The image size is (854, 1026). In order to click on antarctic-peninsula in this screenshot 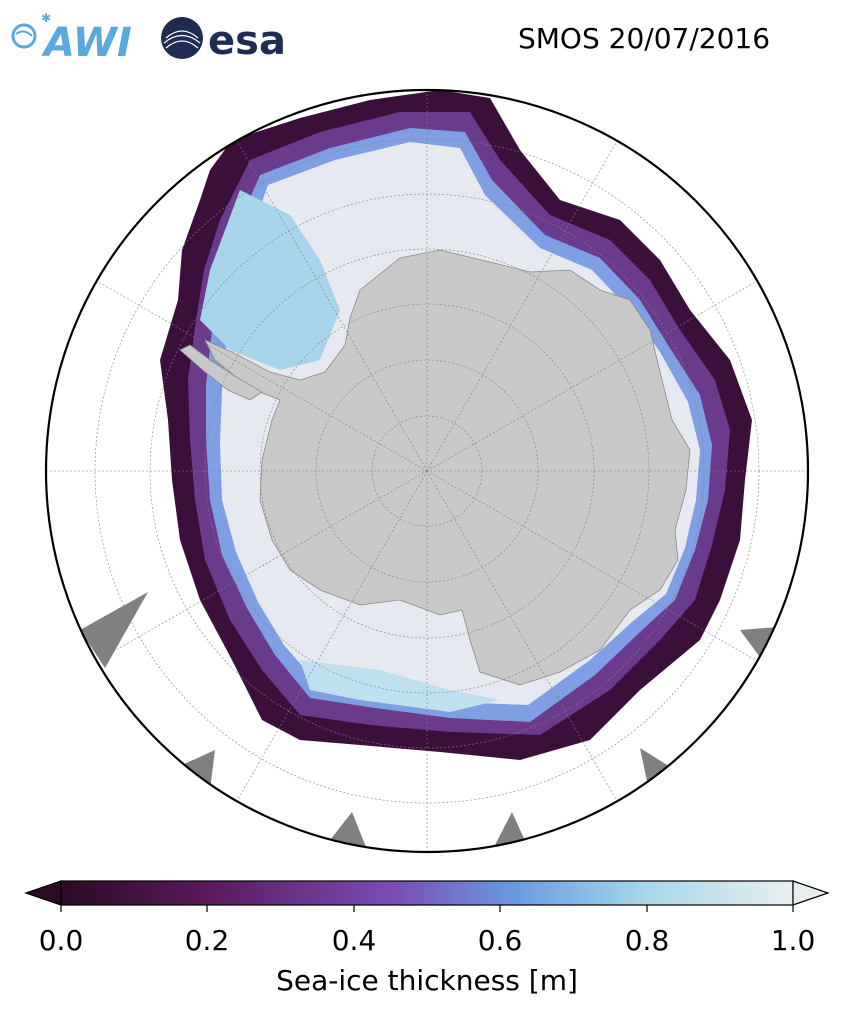, I will do `click(221, 372)`.